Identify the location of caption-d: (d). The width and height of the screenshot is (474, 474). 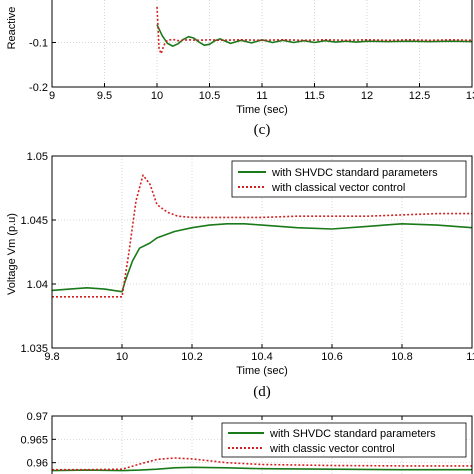
(262, 392).